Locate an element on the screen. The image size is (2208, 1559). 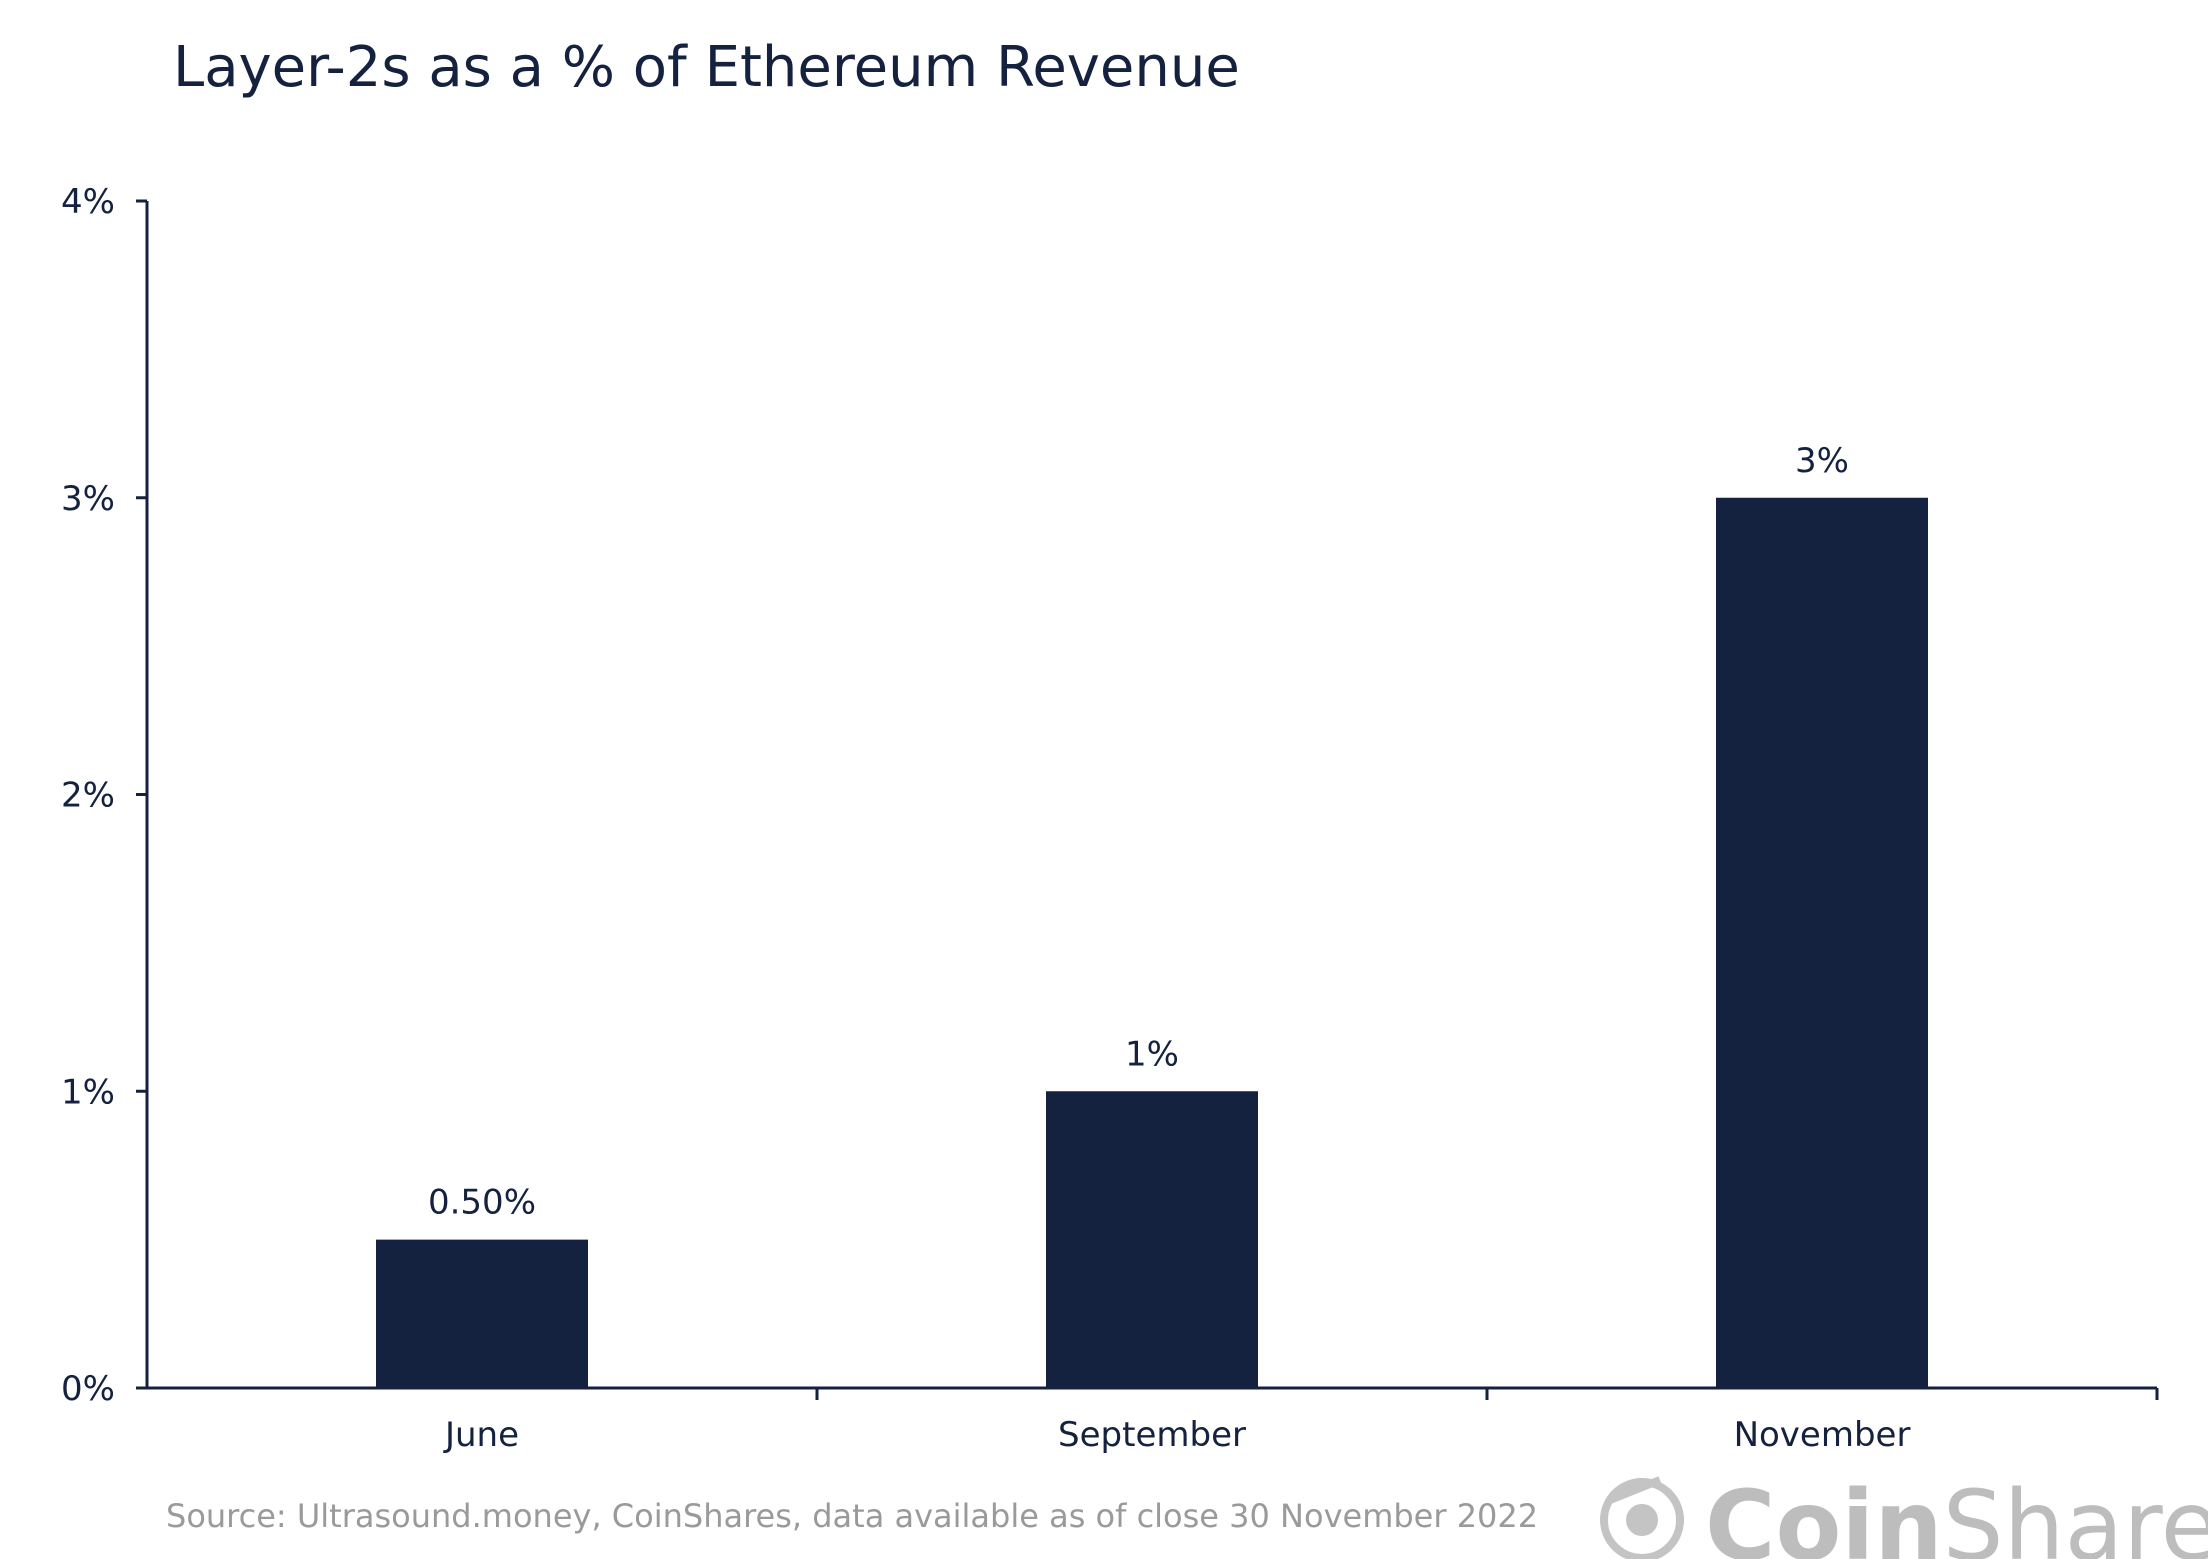
y-tick-label: 3% is located at coordinates (88, 499).